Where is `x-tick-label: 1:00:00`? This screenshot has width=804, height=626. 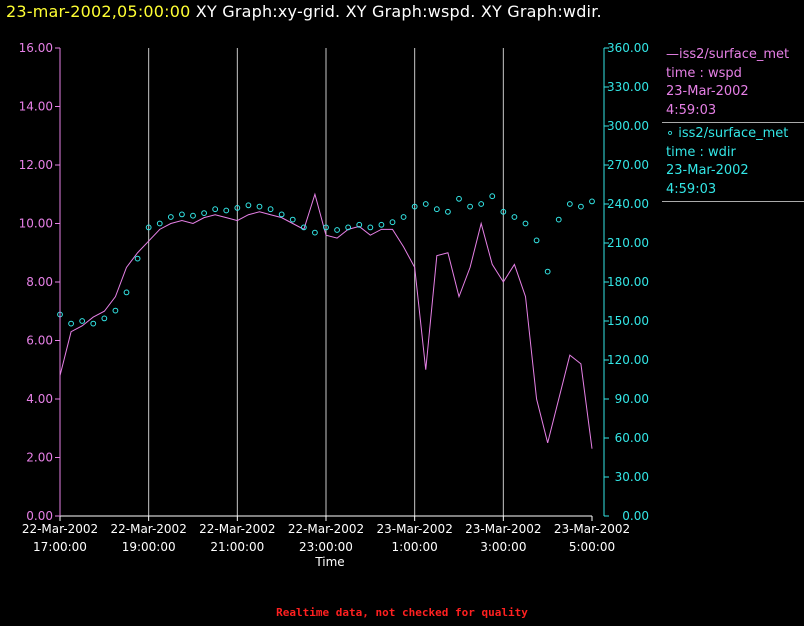 x-tick-label: 1:00:00 is located at coordinates (415, 547).